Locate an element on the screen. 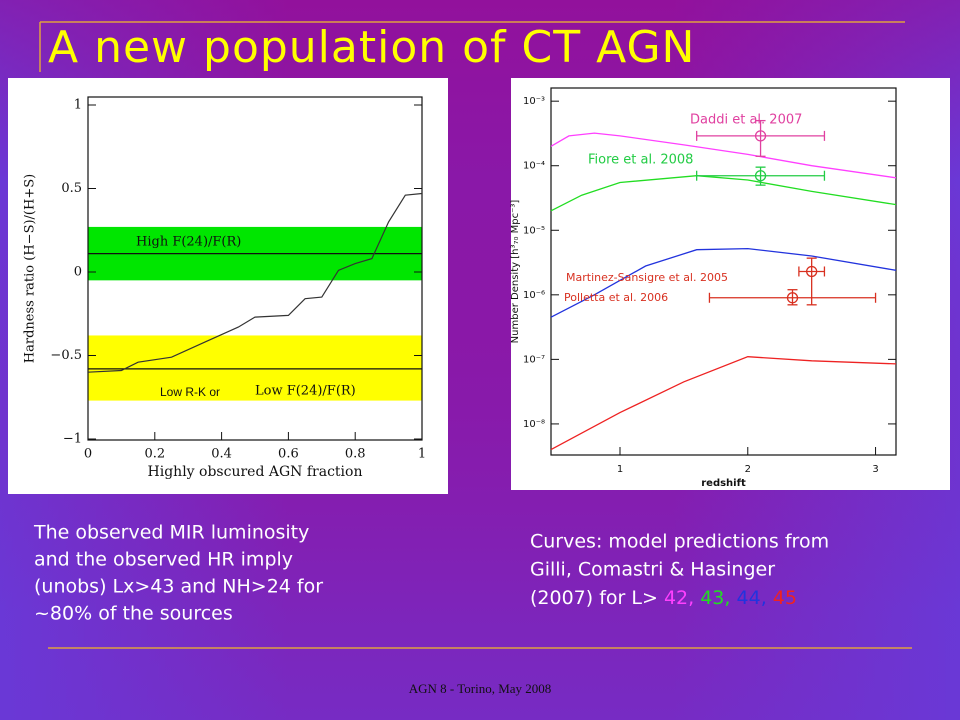 This screenshot has width=960, height=720. band is located at coordinates (255, 368).